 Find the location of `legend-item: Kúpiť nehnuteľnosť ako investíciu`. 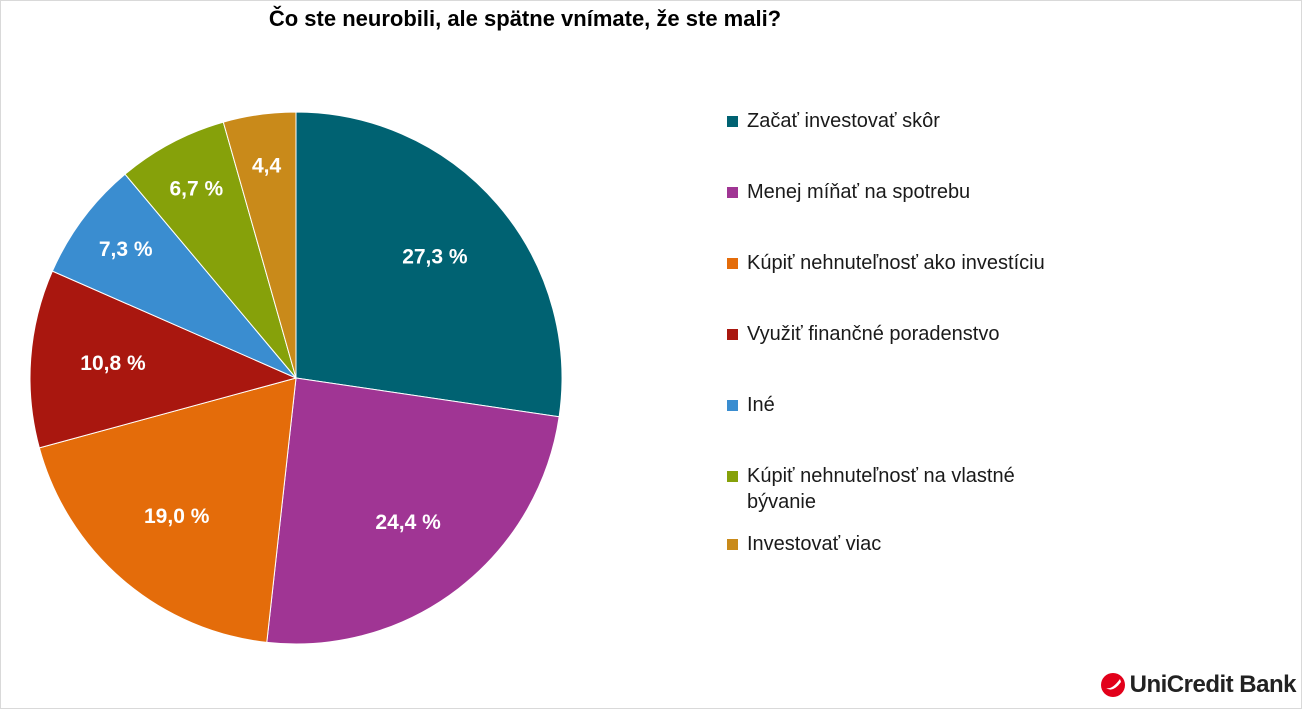

legend-item: Kúpiť nehnuteľnosť ako investíciu is located at coordinates (907, 263).